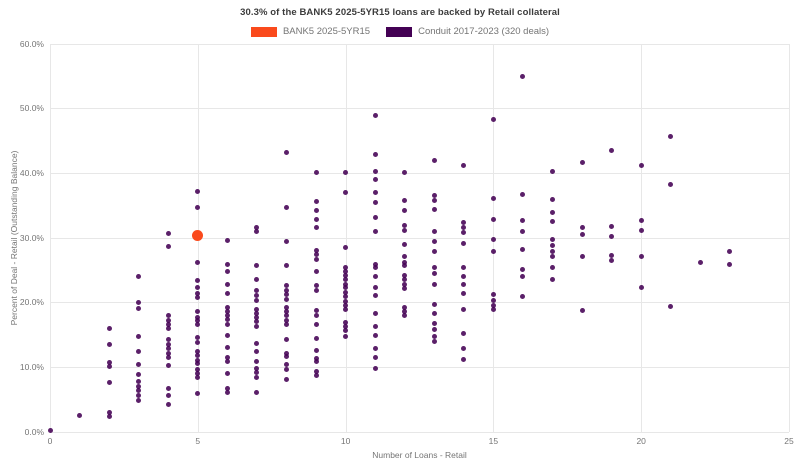 The height and width of the screenshot is (467, 800). What do you see at coordinates (34, 431) in the screenshot?
I see `y-tick-label: 0.0%` at bounding box center [34, 431].